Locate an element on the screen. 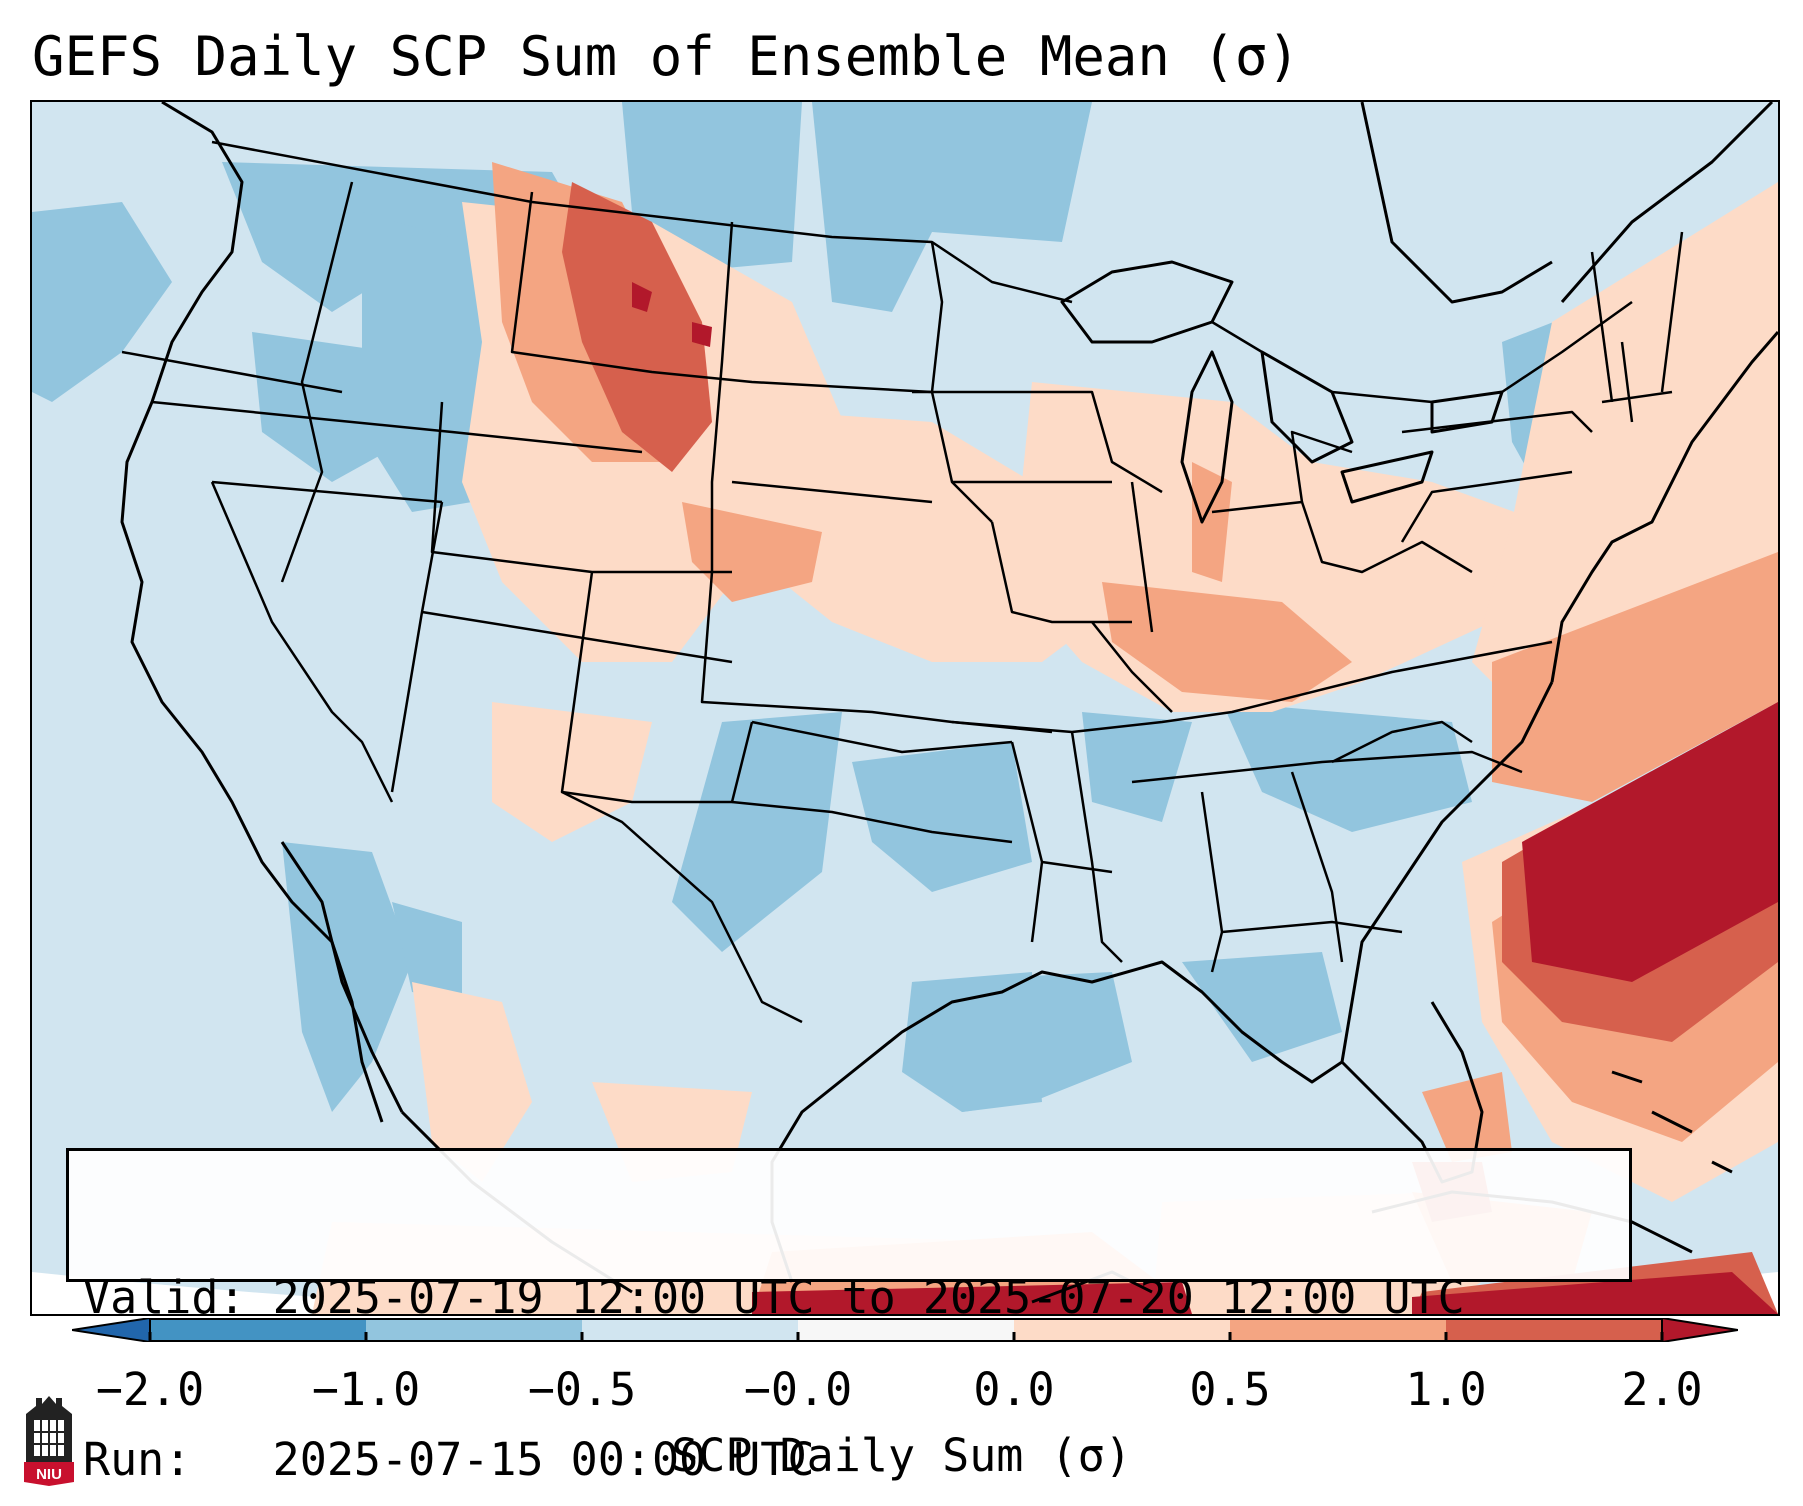 This screenshot has height=1506, width=1803. bahamas is located at coordinates (1672, 1122).